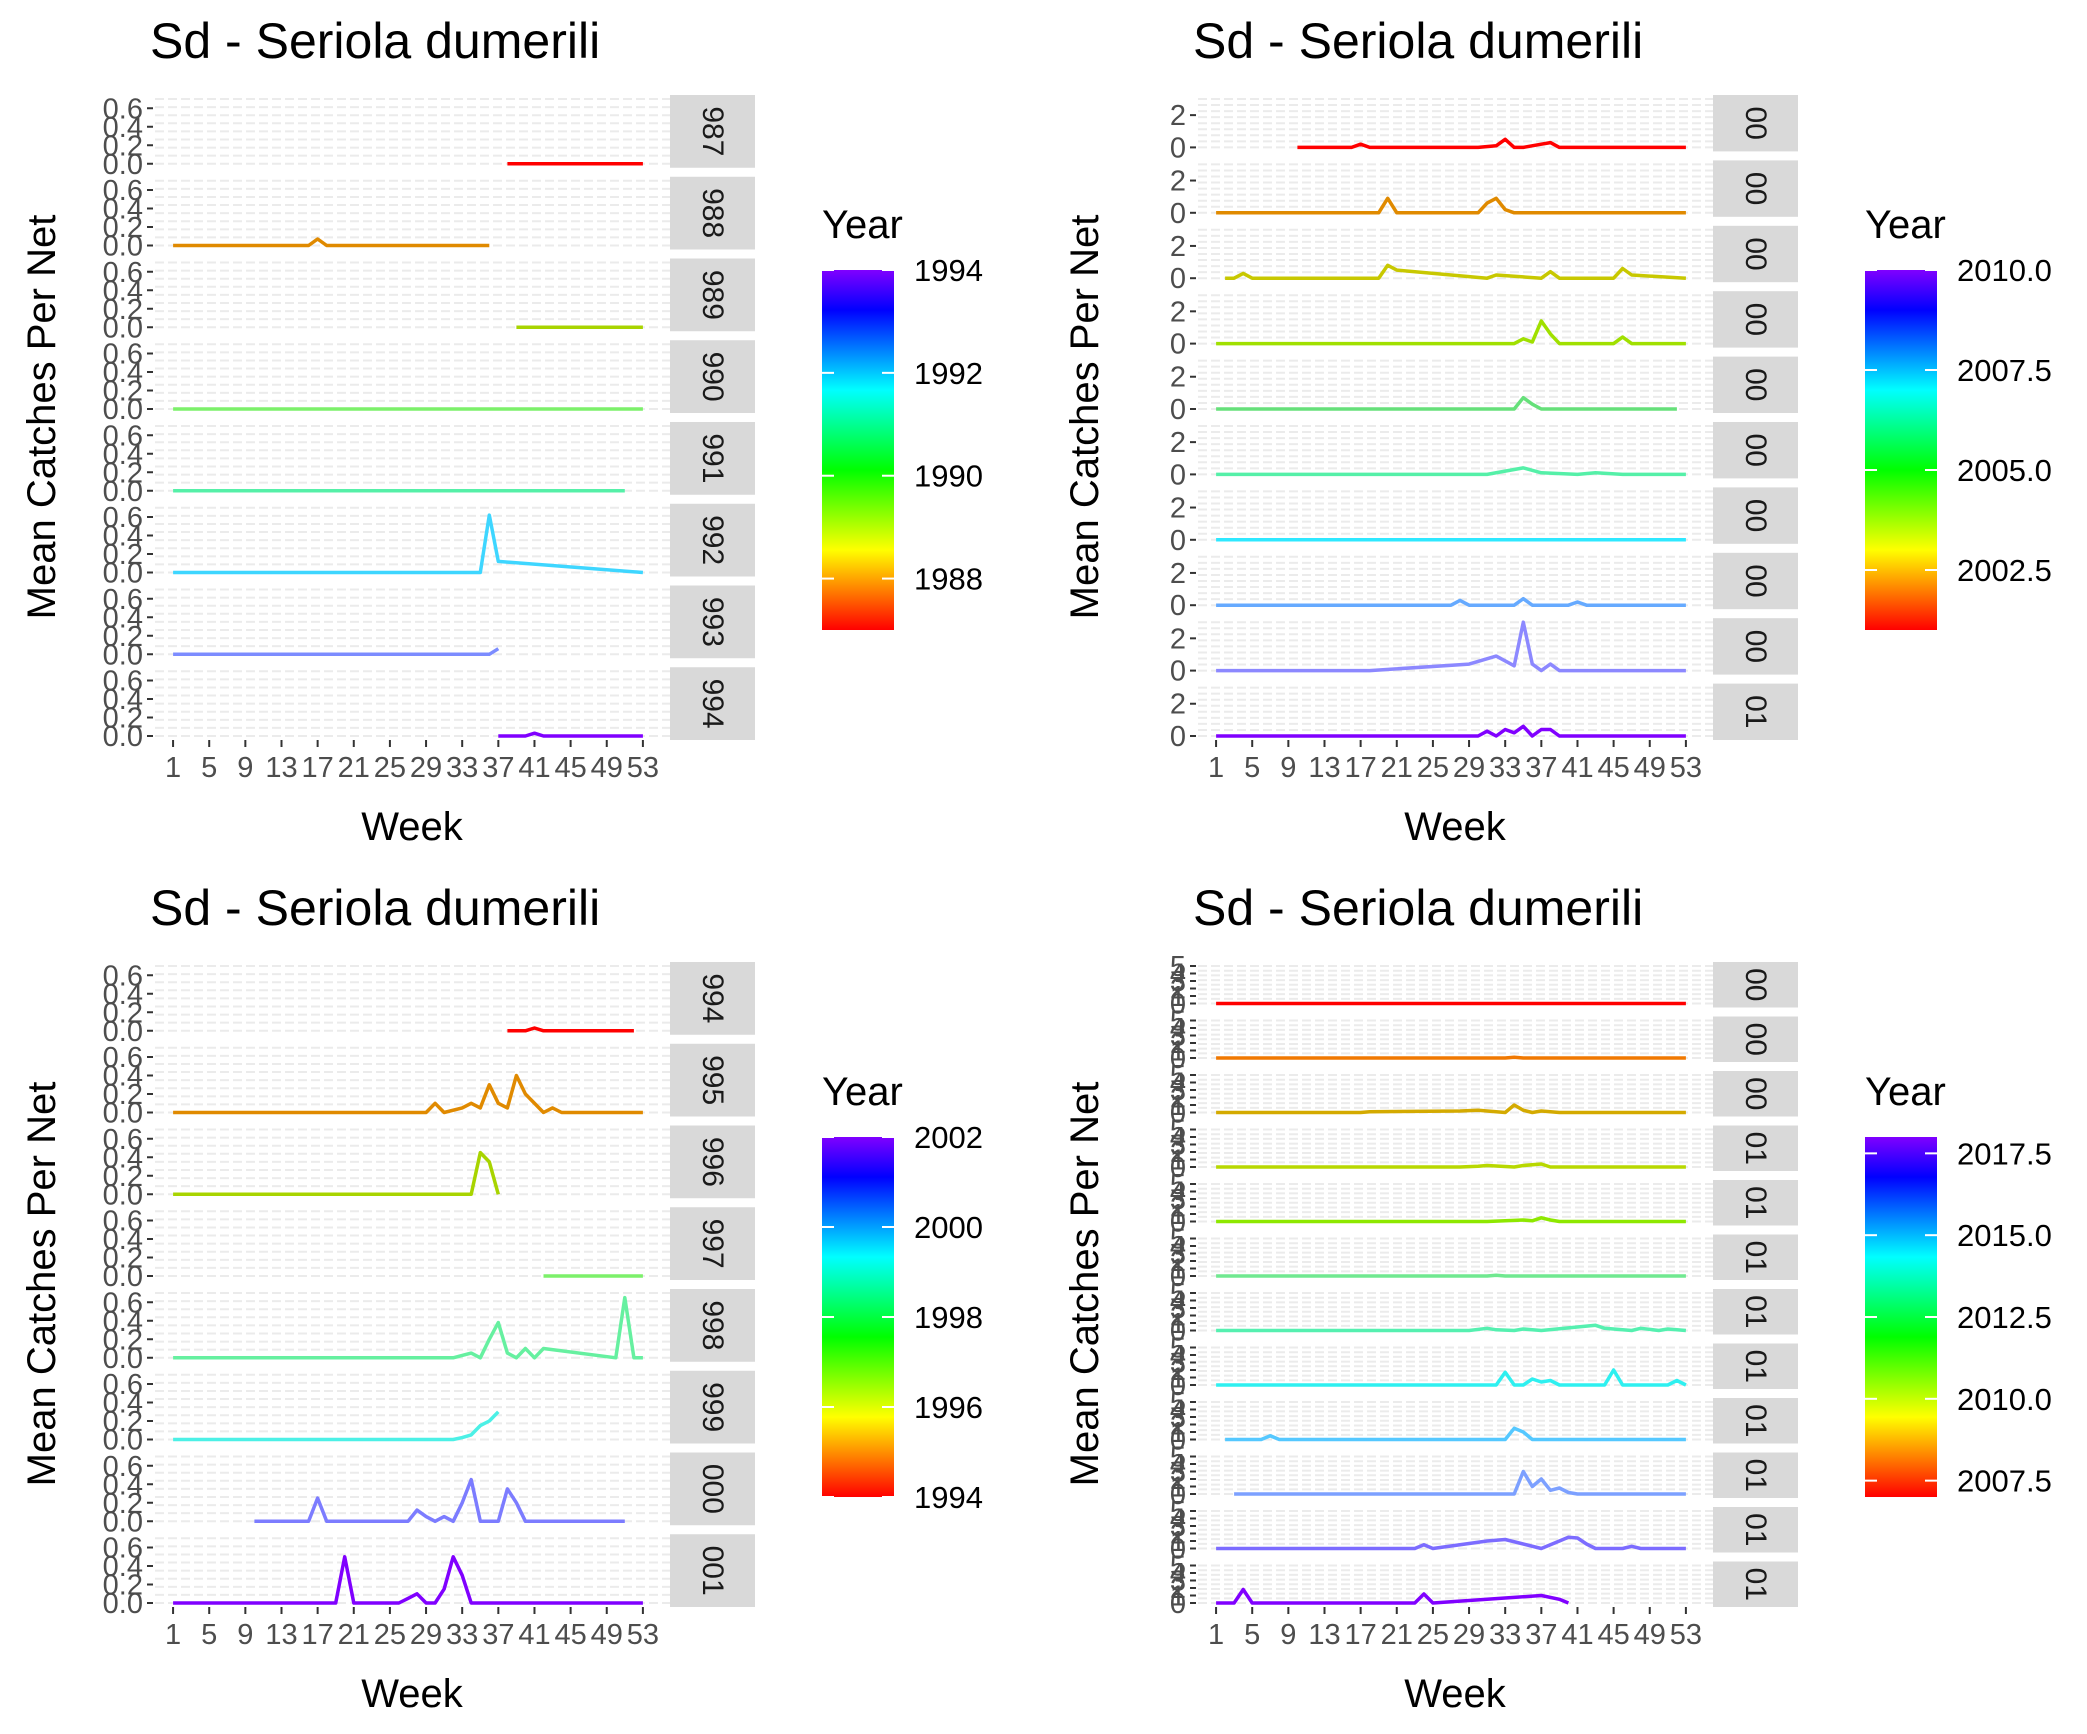 This screenshot has height=1734, width=2087. I want to click on x-tick-label: 49, so click(1650, 768).